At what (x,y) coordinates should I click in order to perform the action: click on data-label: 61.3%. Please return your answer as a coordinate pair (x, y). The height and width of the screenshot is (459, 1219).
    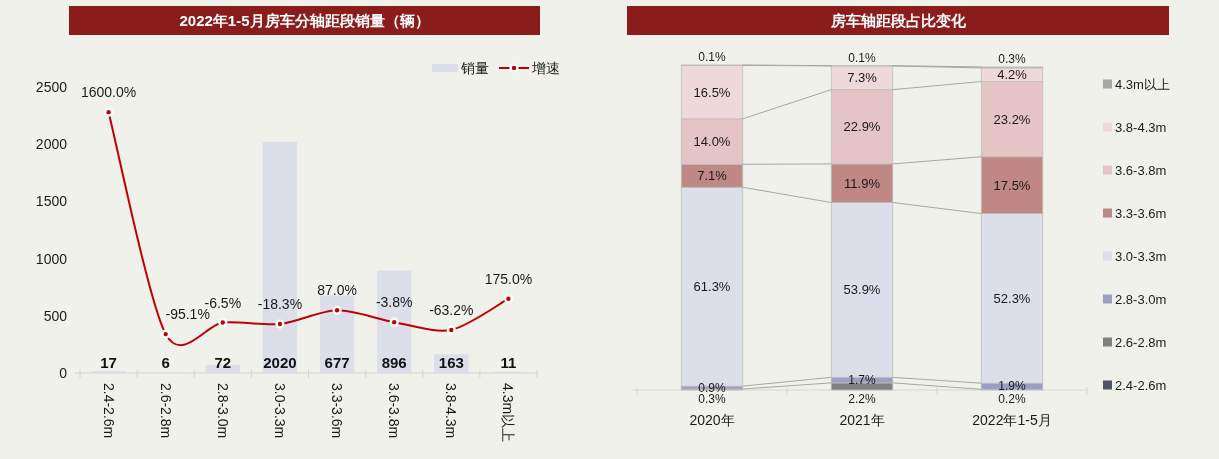
    Looking at the image, I should click on (712, 287).